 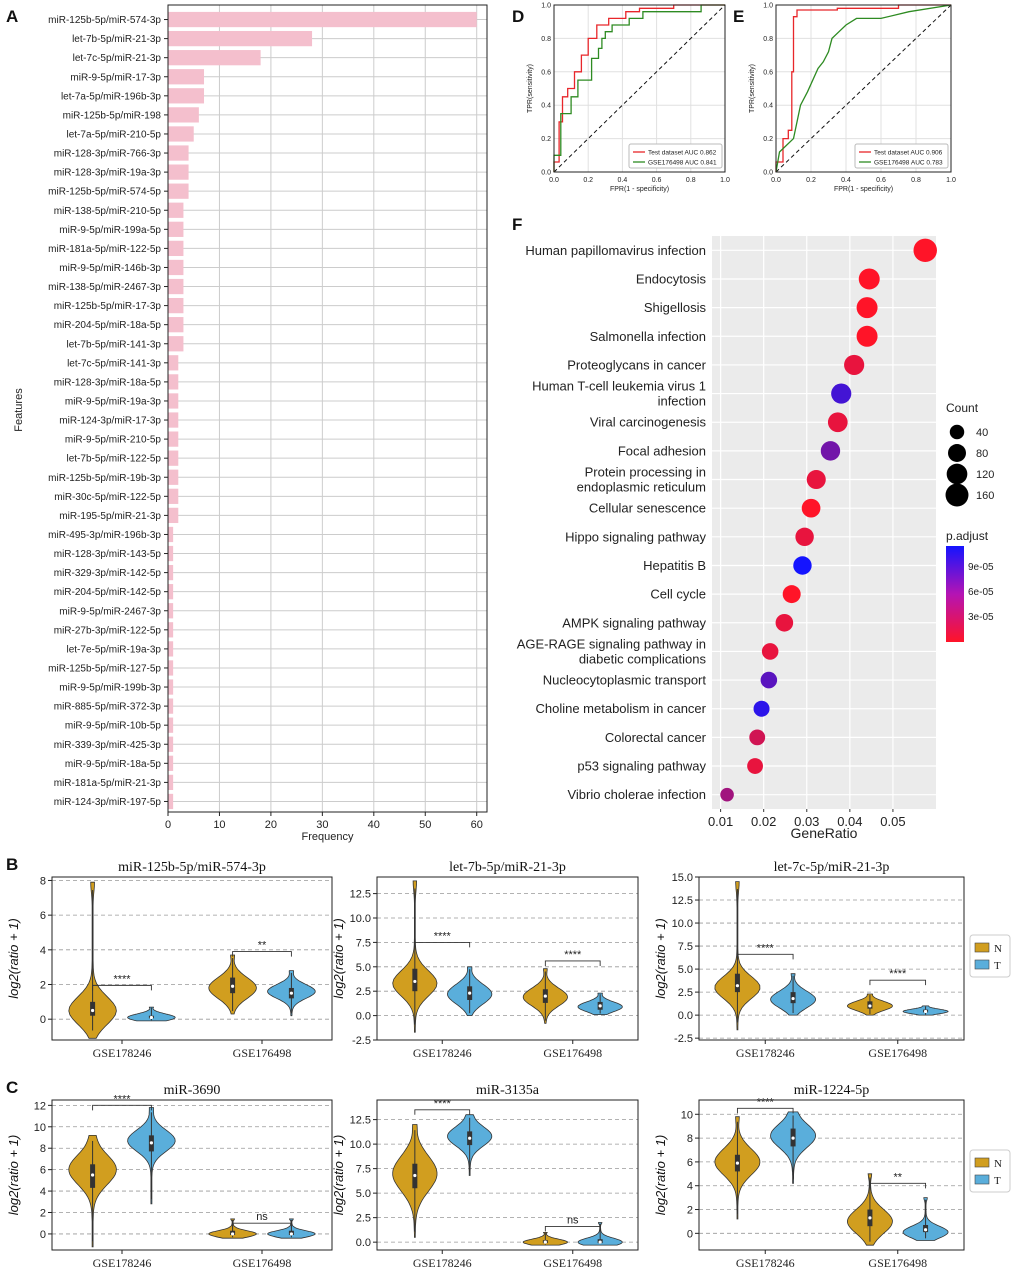 I want to click on bar-let-7c-5p/miR-21-3p, so click(x=214, y=58).